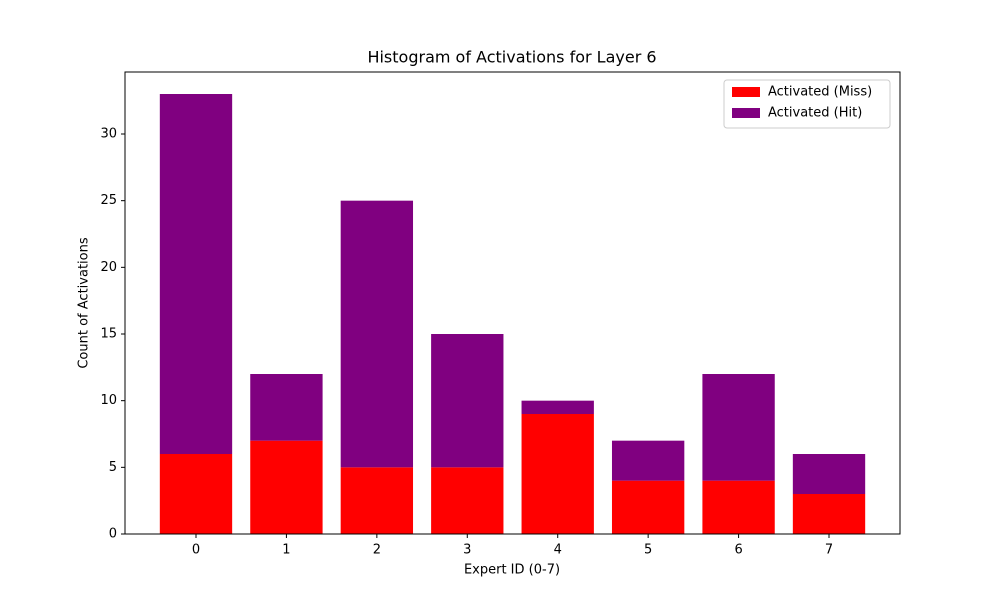 This screenshot has height=604, width=1000. I want to click on x-tick-label: 0, so click(196, 550).